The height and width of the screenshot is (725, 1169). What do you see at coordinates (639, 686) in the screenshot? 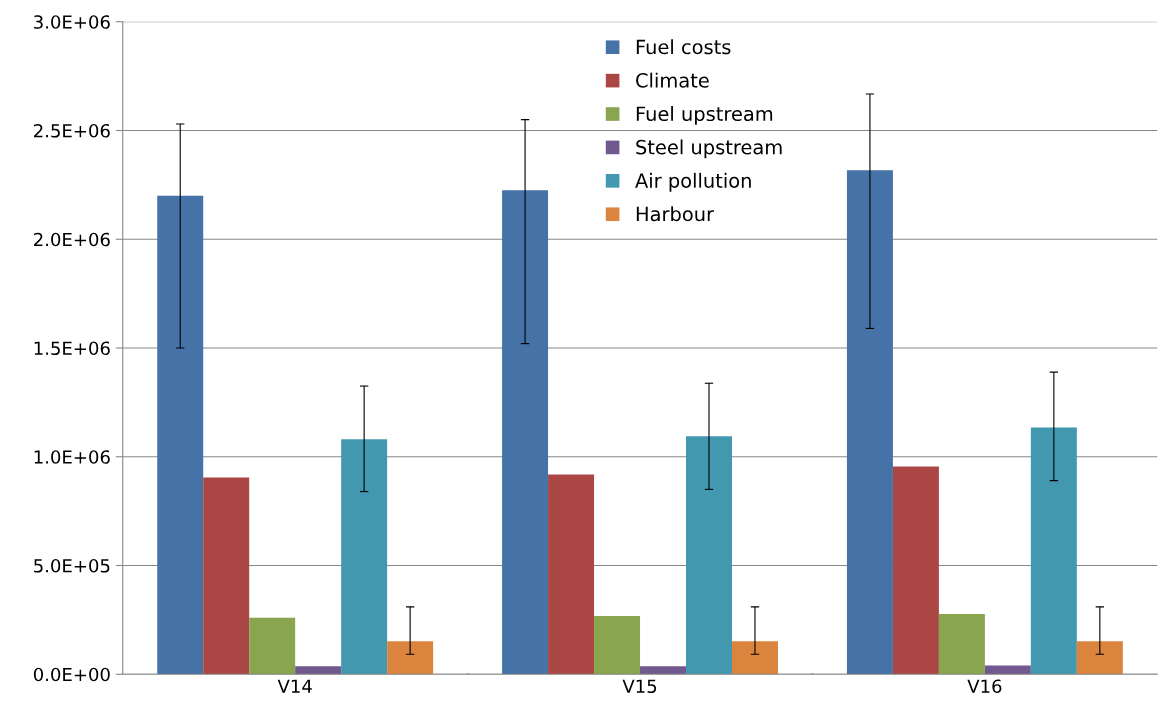
I see `x-tick-label: V15` at bounding box center [639, 686].